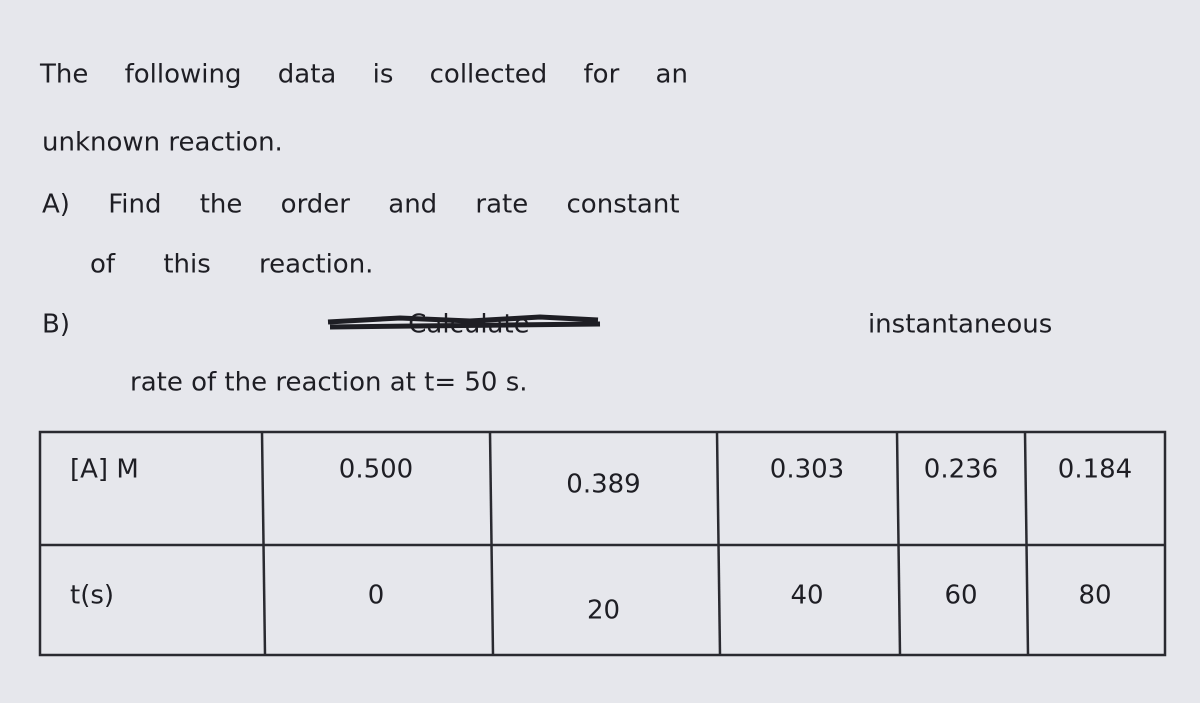 Image resolution: width=1200 pixels, height=703 pixels. I want to click on text-line: A) Find the order and rate constant, so click(361, 205).